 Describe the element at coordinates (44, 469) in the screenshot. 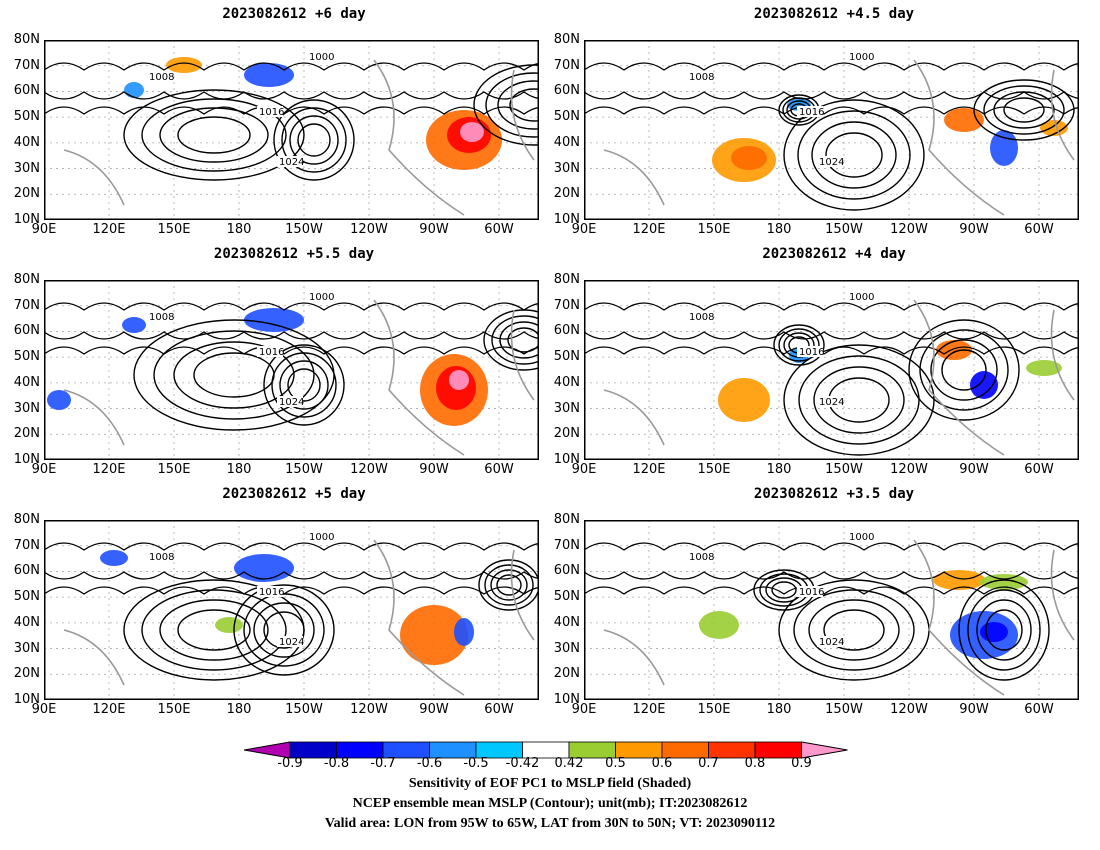

I see `lon-label: 90E` at that location.